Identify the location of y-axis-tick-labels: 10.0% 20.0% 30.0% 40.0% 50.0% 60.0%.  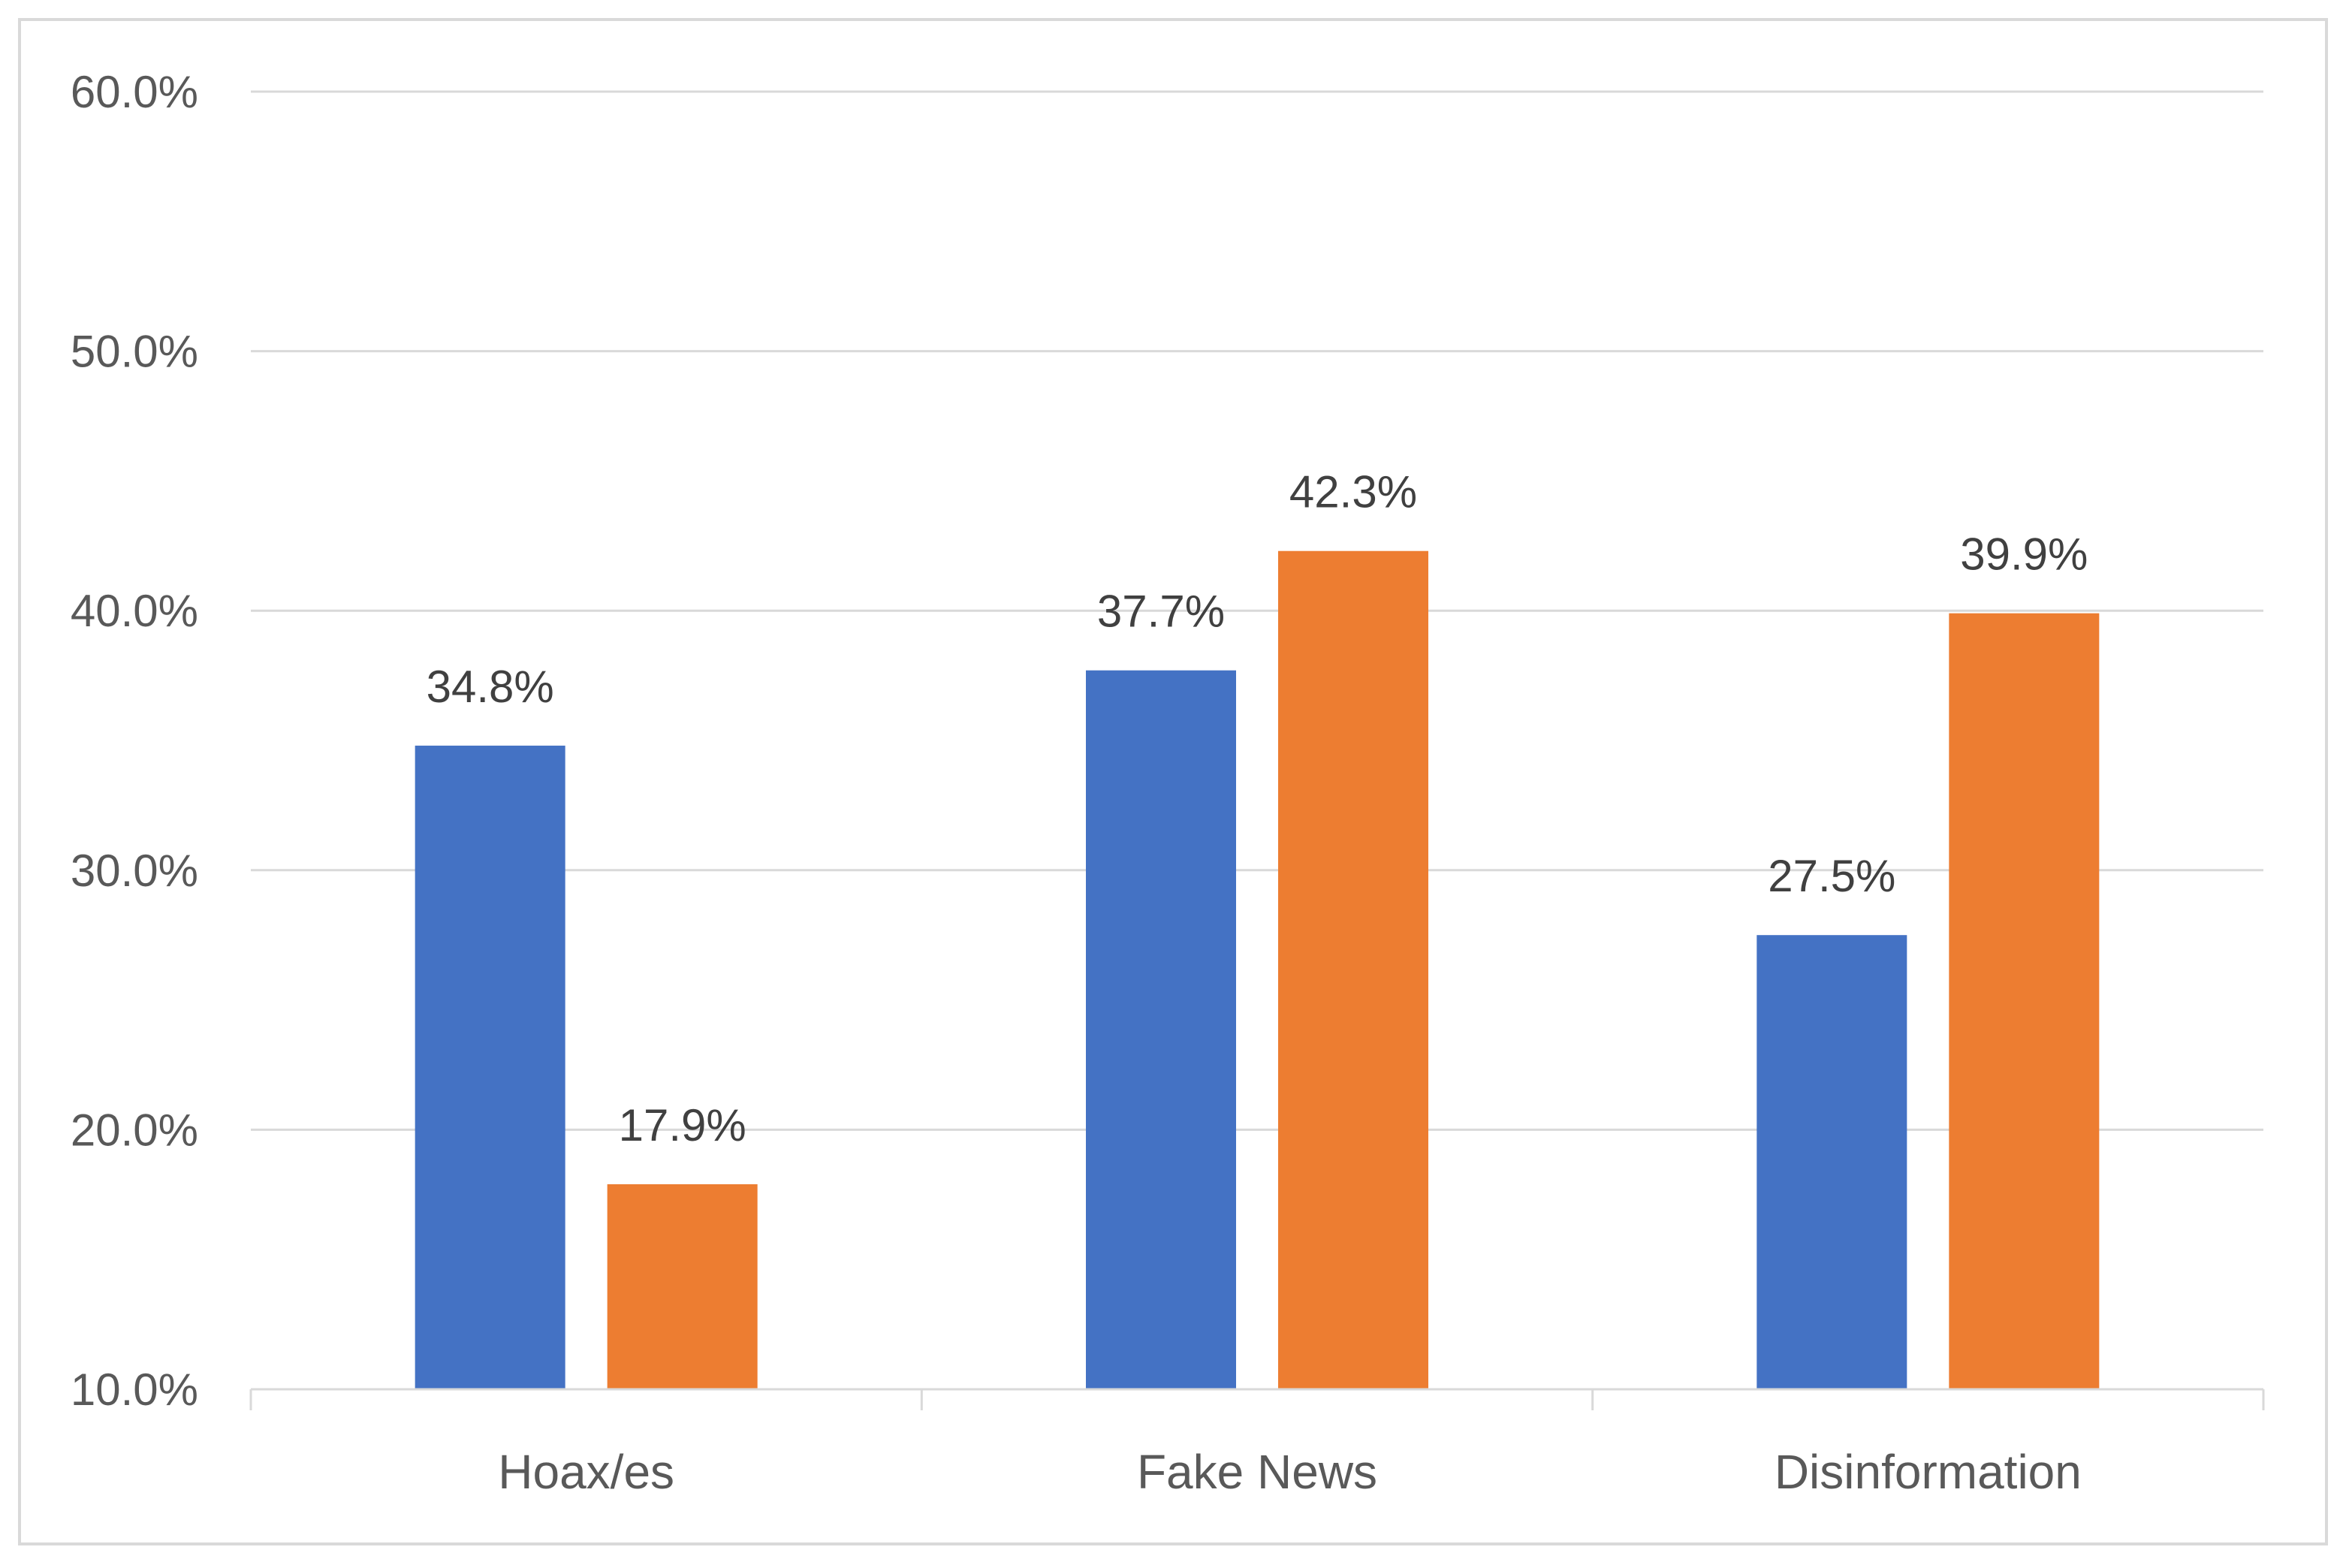
(134, 741).